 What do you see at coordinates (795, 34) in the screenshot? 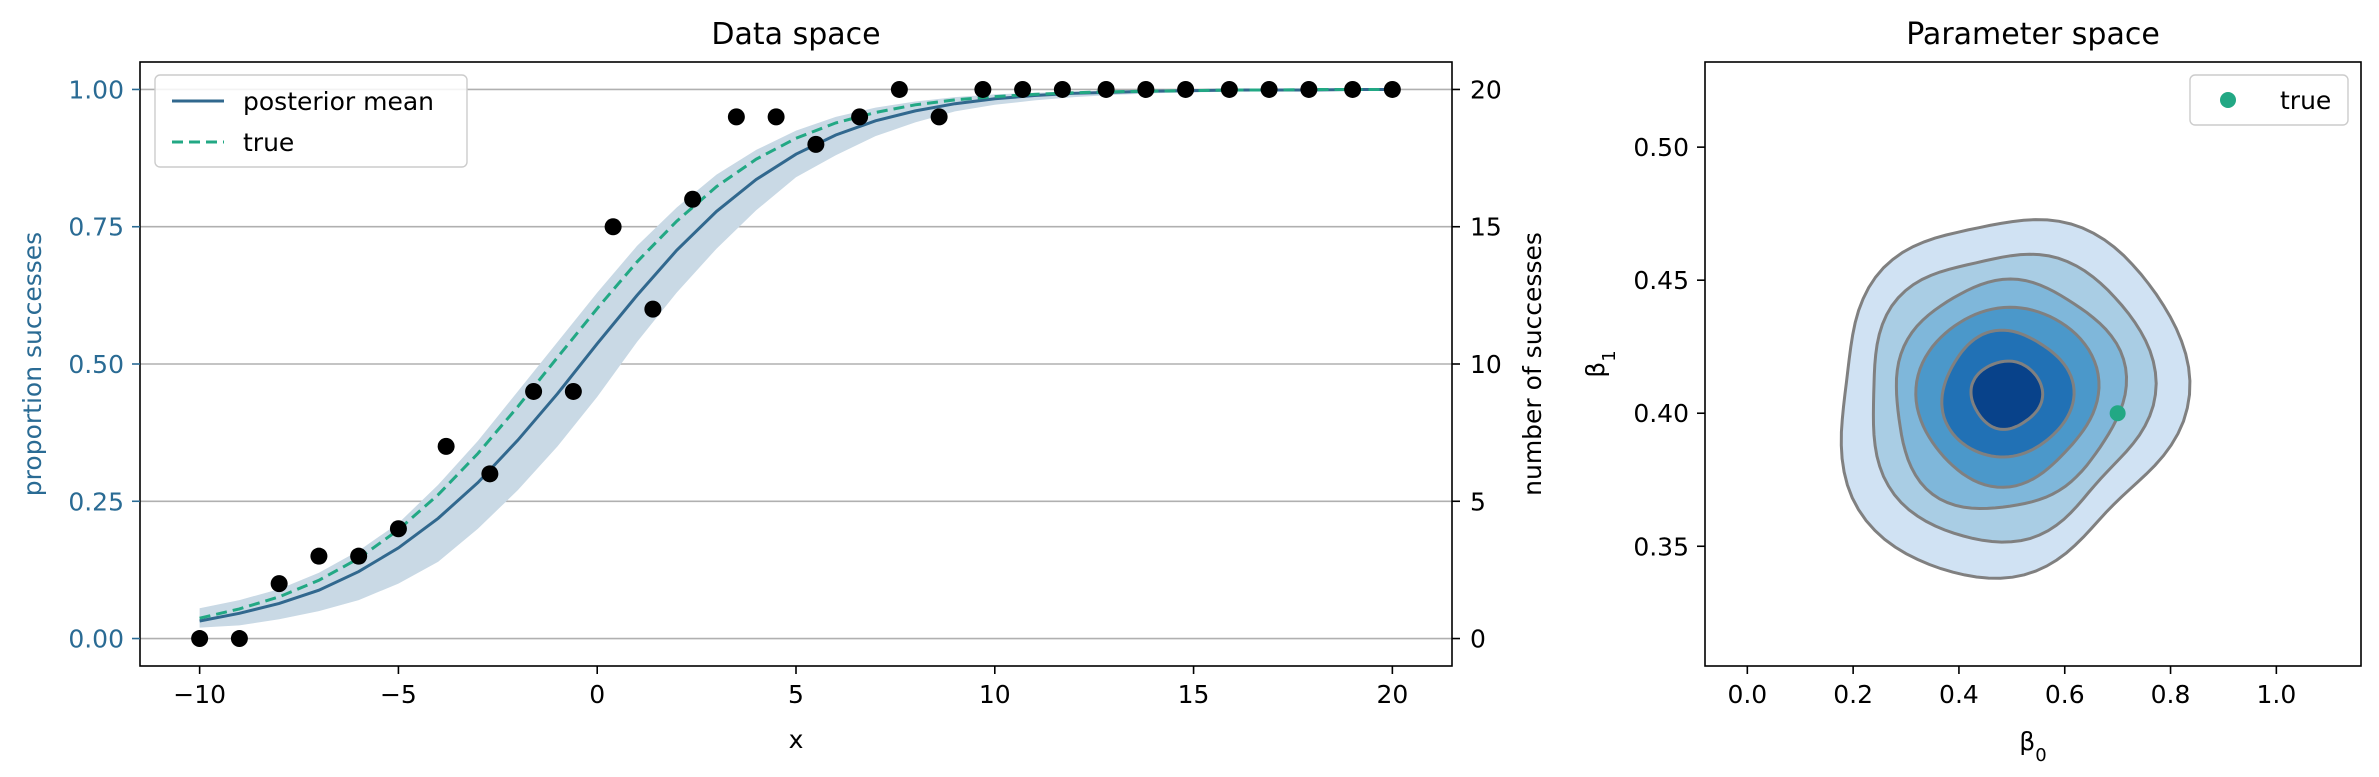
I see `chart-title: Data space` at bounding box center [795, 34].